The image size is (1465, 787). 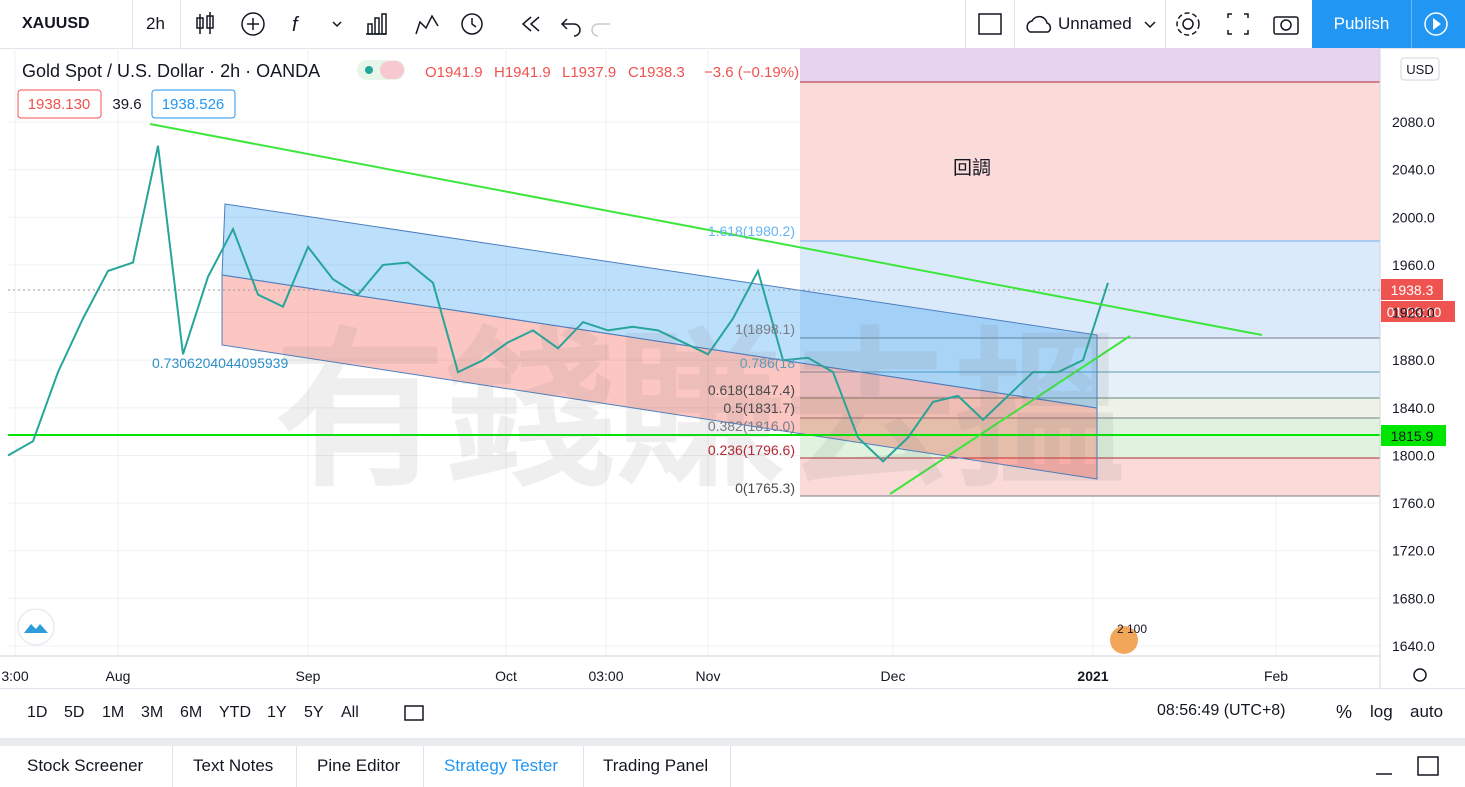 I want to click on cloud-icon, so click(x=1039, y=24).